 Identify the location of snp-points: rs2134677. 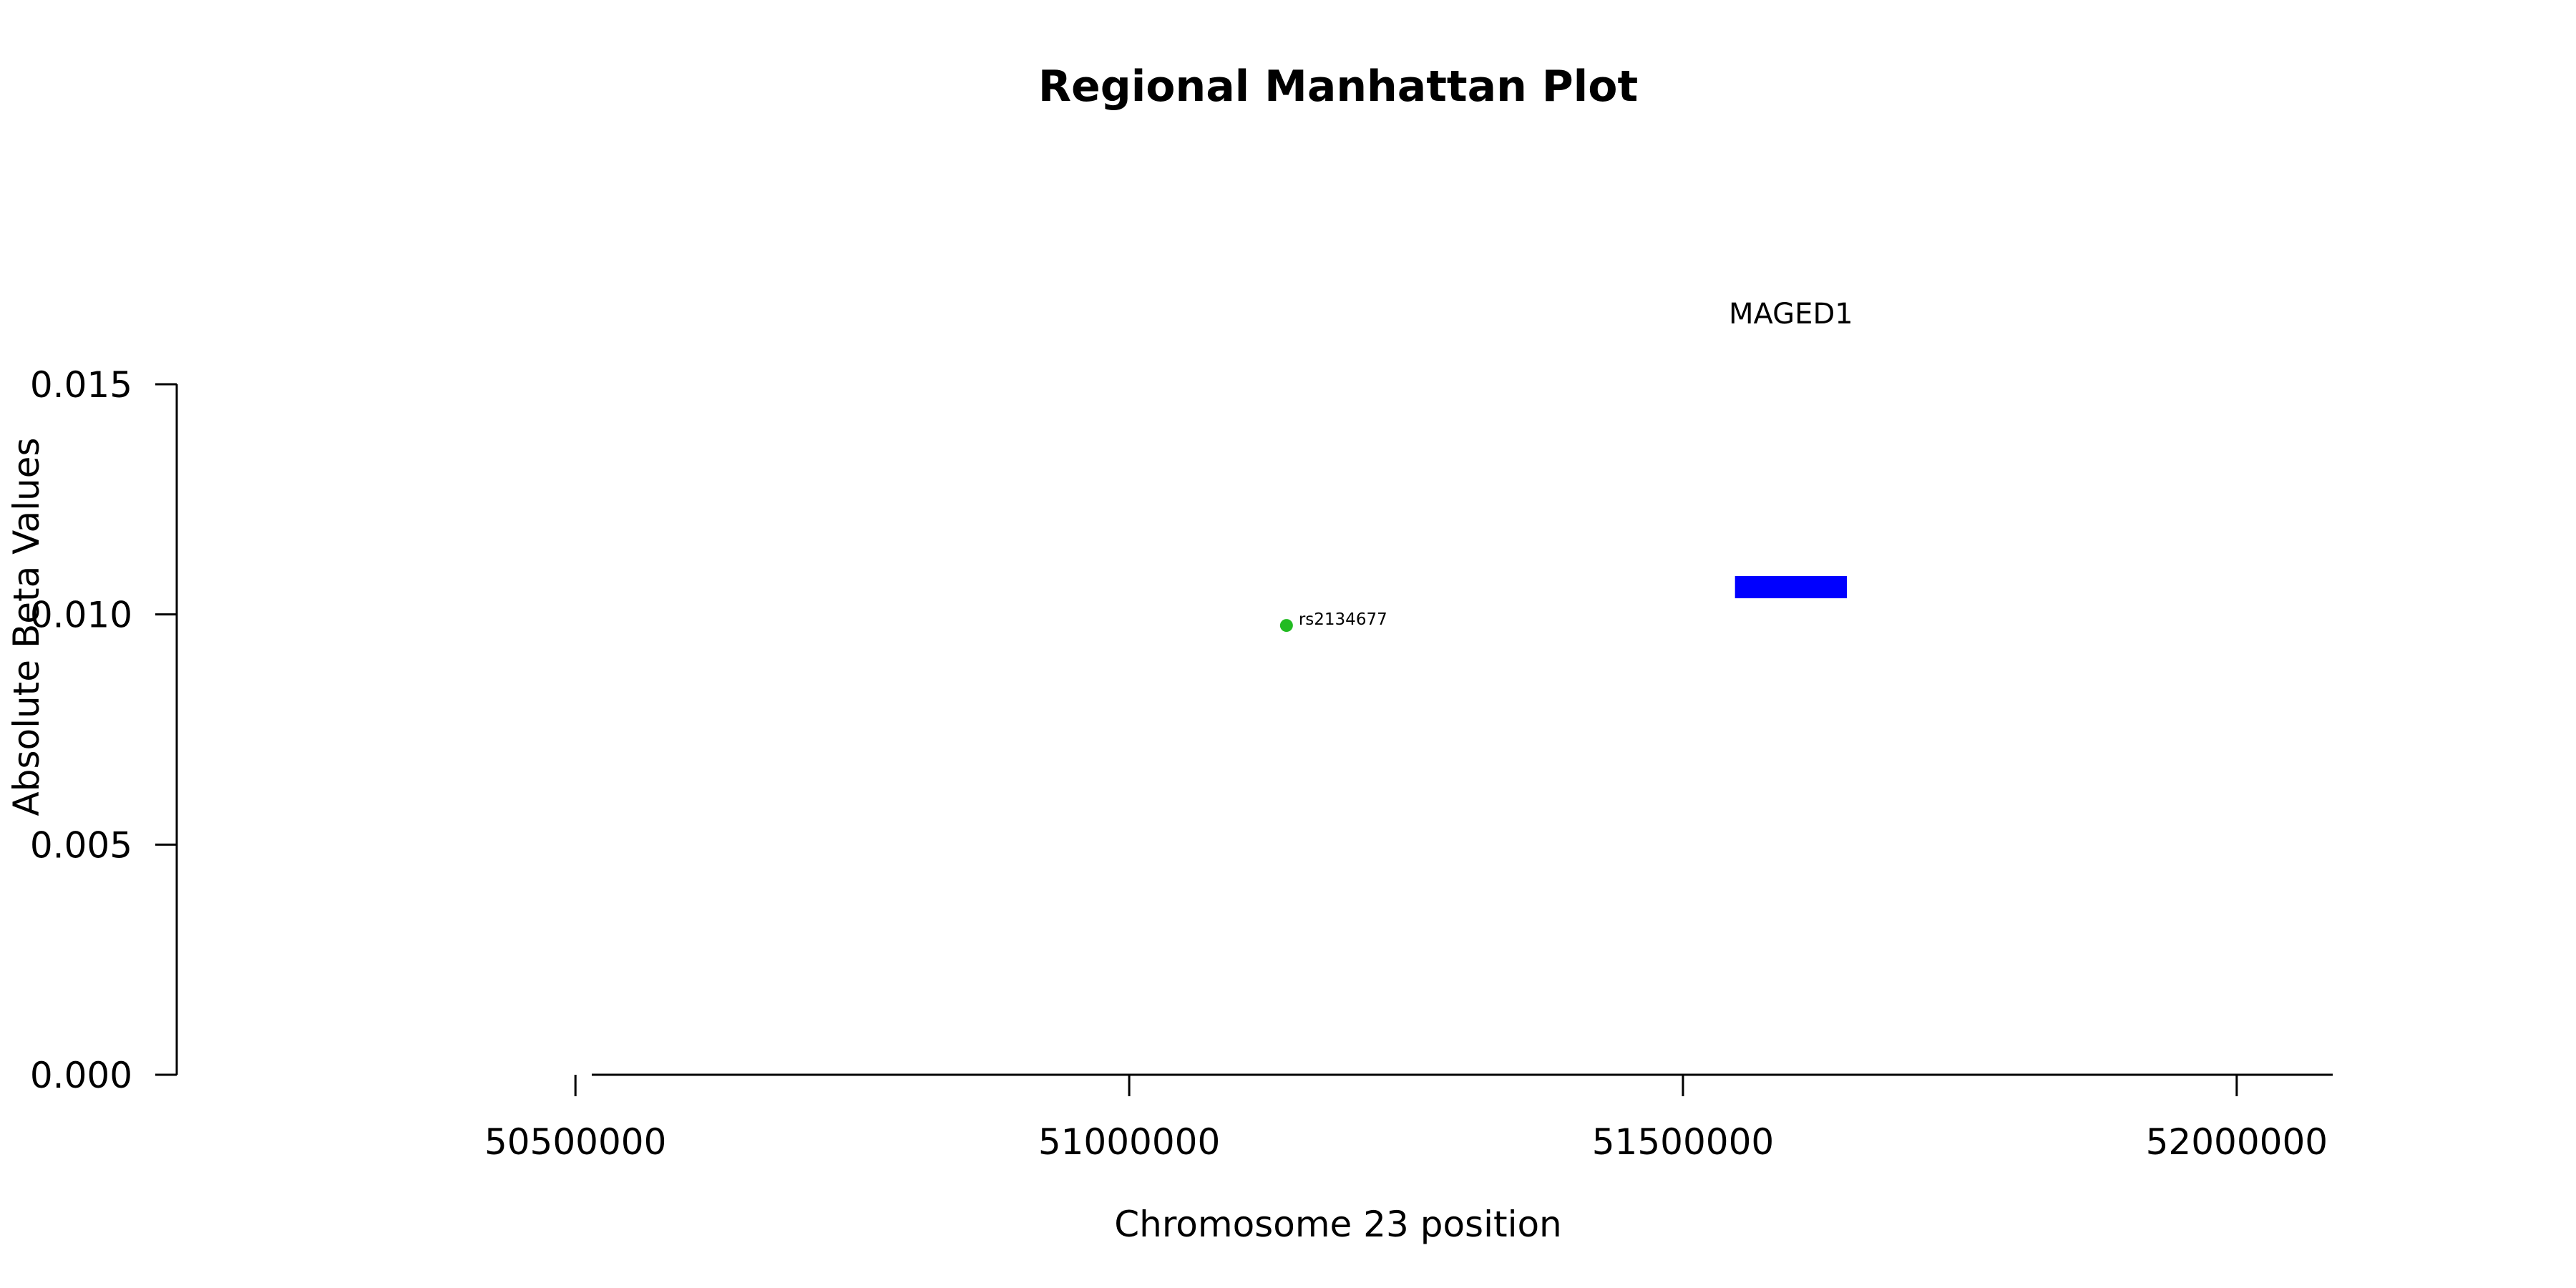
(1333, 621).